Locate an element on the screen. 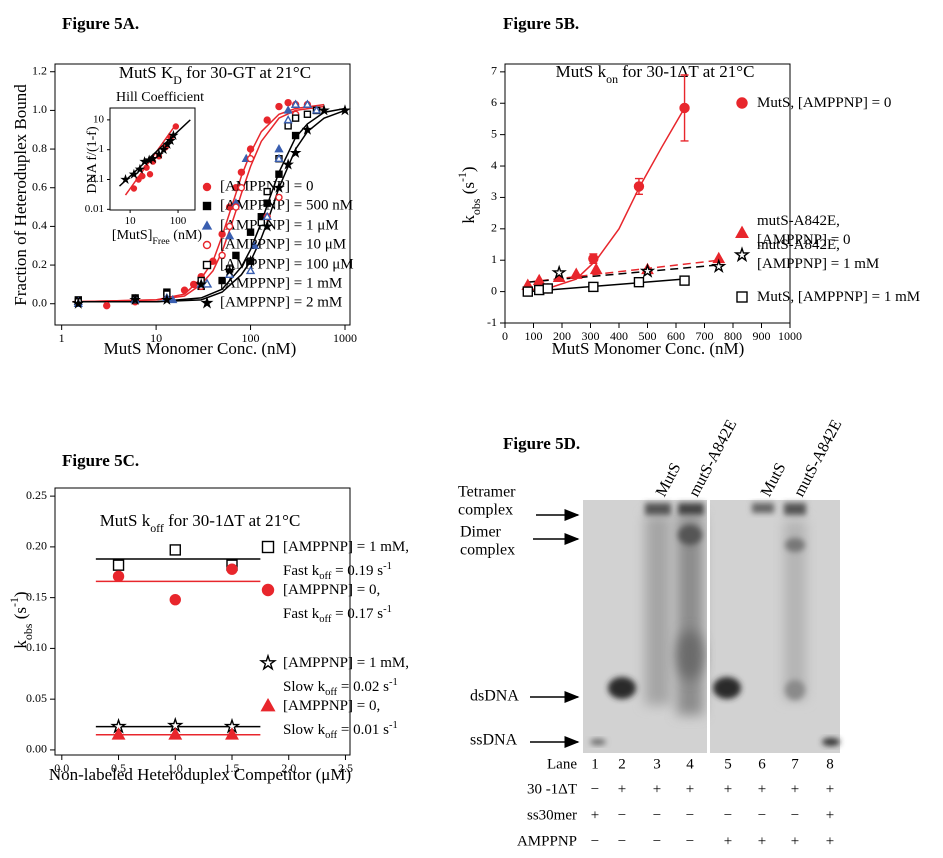  text-part: (s is located at coordinates (468, 190).